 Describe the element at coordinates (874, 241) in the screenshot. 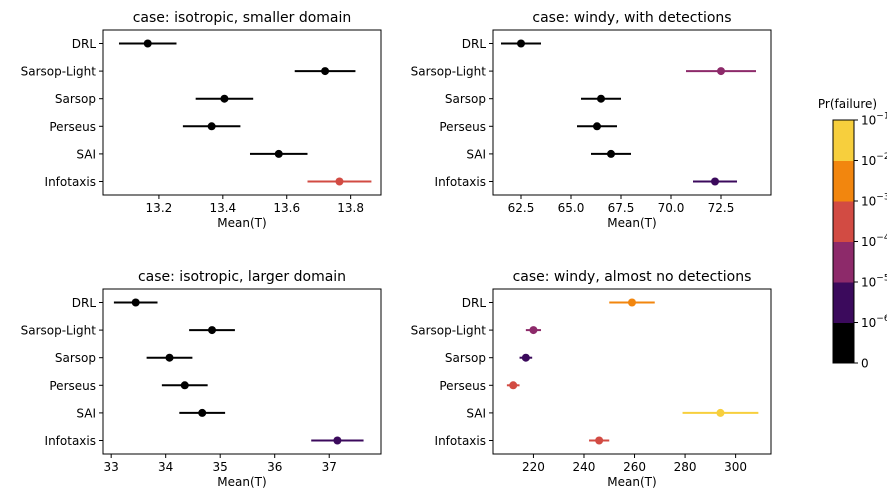

I see `colorbar-tick-label: 10⁻⁴` at that location.